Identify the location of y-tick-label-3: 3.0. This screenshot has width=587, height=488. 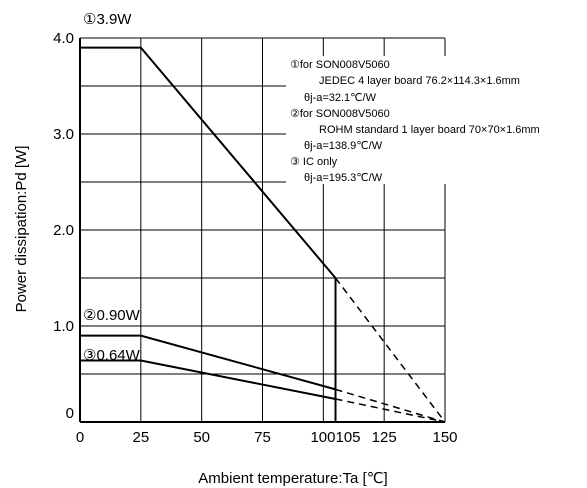
(63, 134).